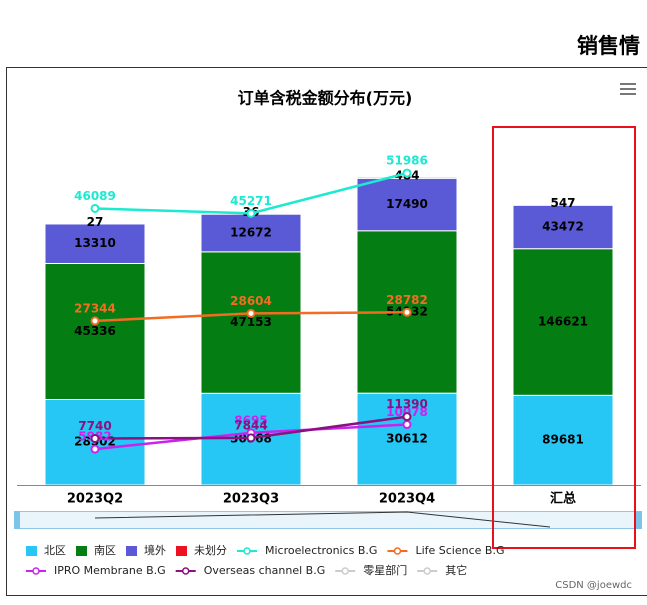  I want to click on footer: CSDN @joewdc, so click(593, 585).